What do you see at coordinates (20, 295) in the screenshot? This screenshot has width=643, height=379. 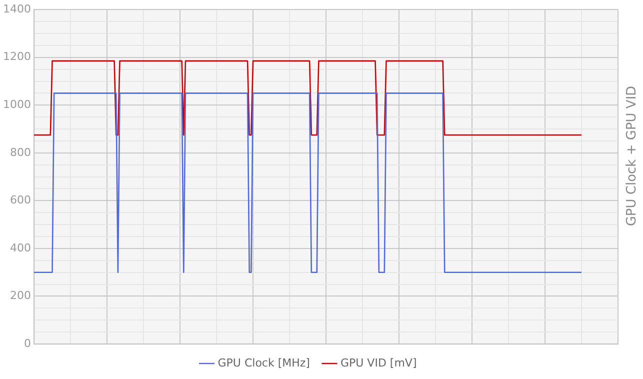 I see `y-tick-label: 200` at bounding box center [20, 295].